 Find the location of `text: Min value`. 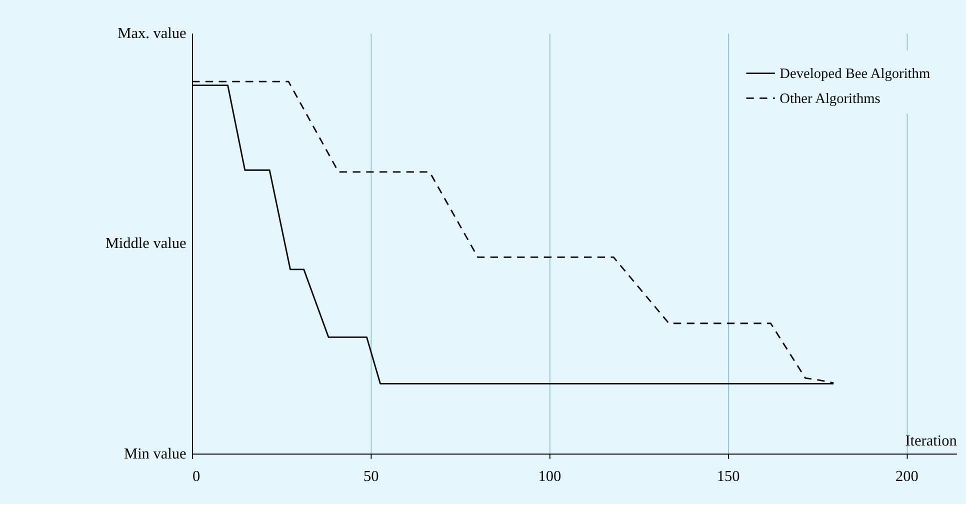

text: Min value is located at coordinates (155, 453).